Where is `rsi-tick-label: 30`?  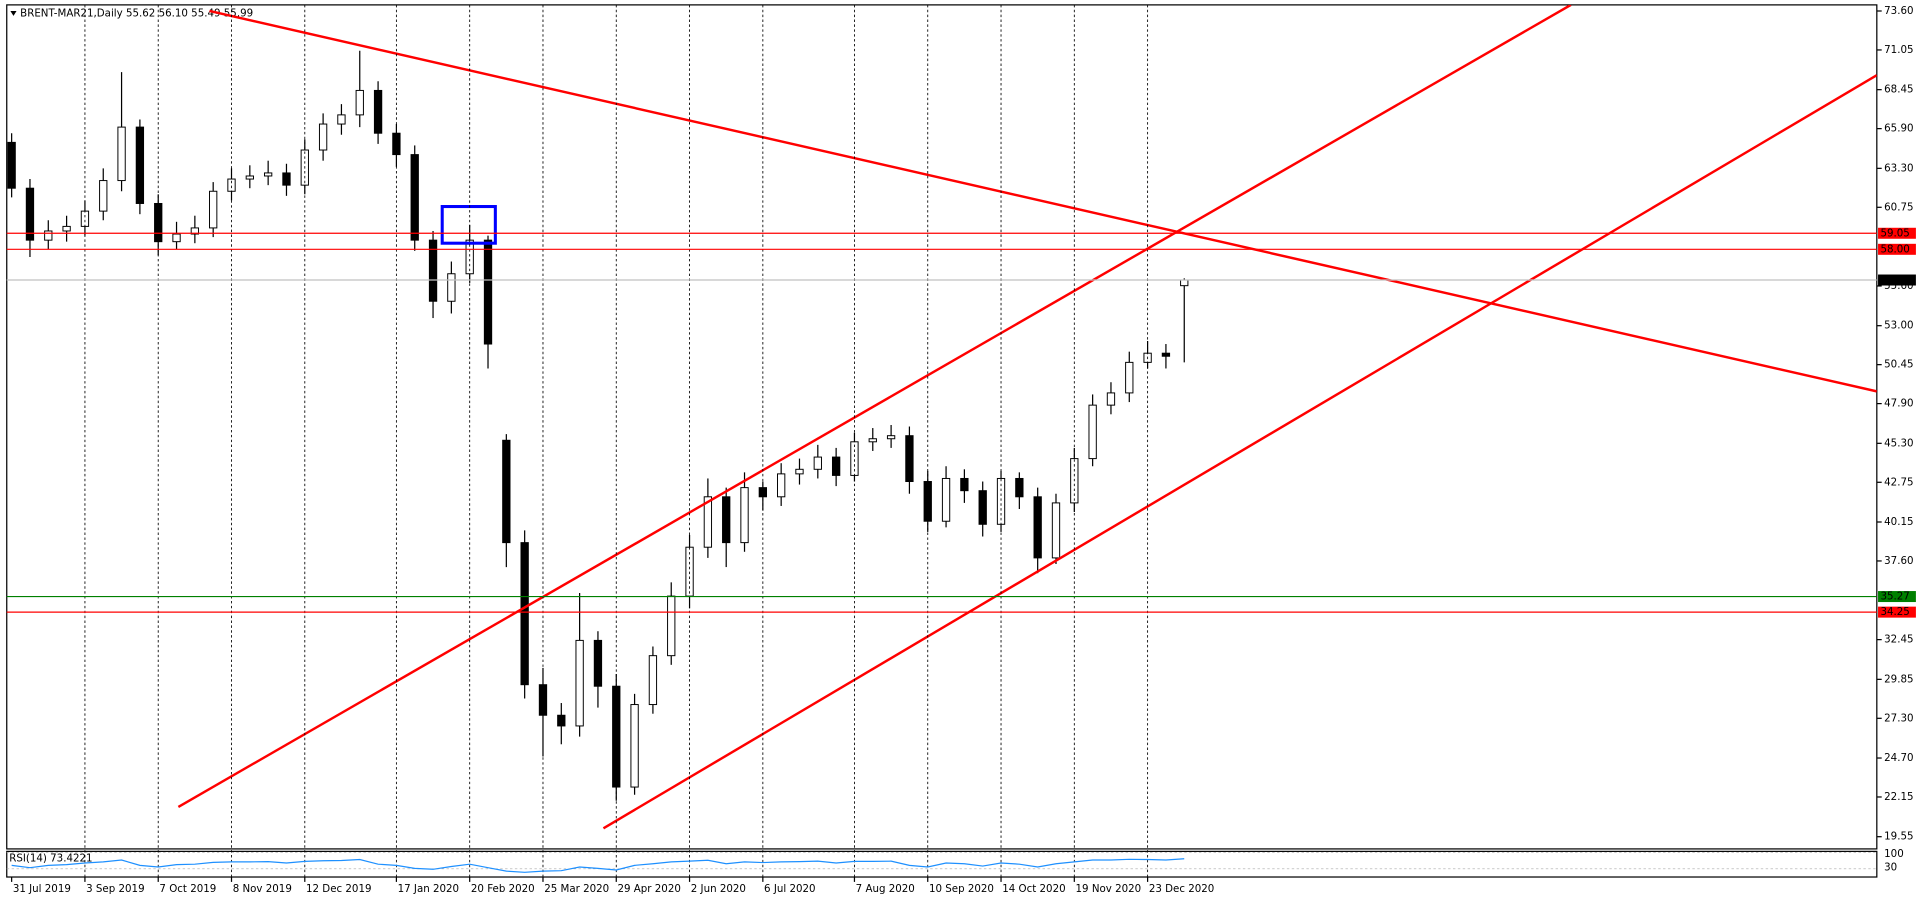
rsi-tick-label: 30 is located at coordinates (1890, 868).